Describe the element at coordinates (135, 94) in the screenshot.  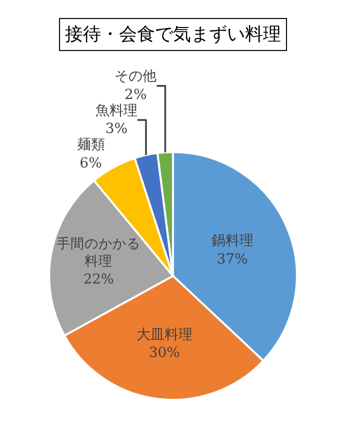
I see `data-label: 2%` at that location.